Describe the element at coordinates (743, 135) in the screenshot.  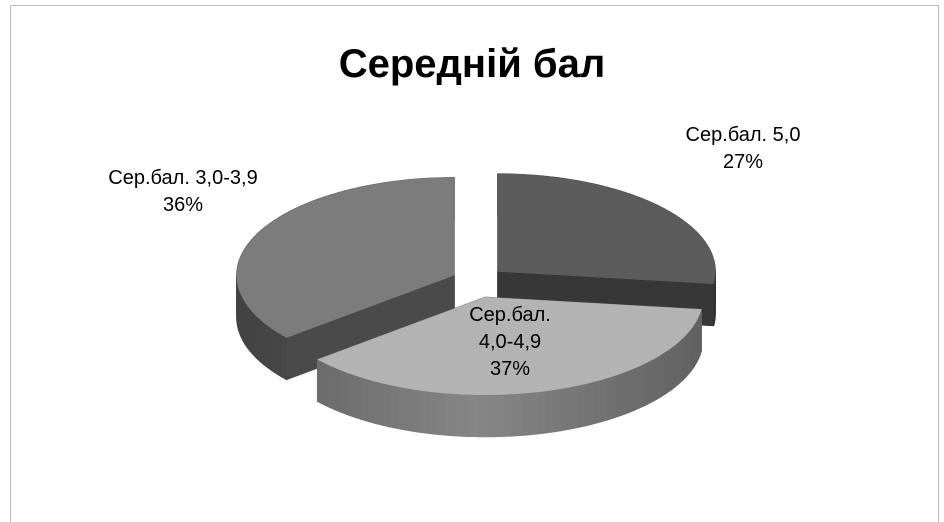
I see `label-category: Сер.бал. 5,0` at that location.